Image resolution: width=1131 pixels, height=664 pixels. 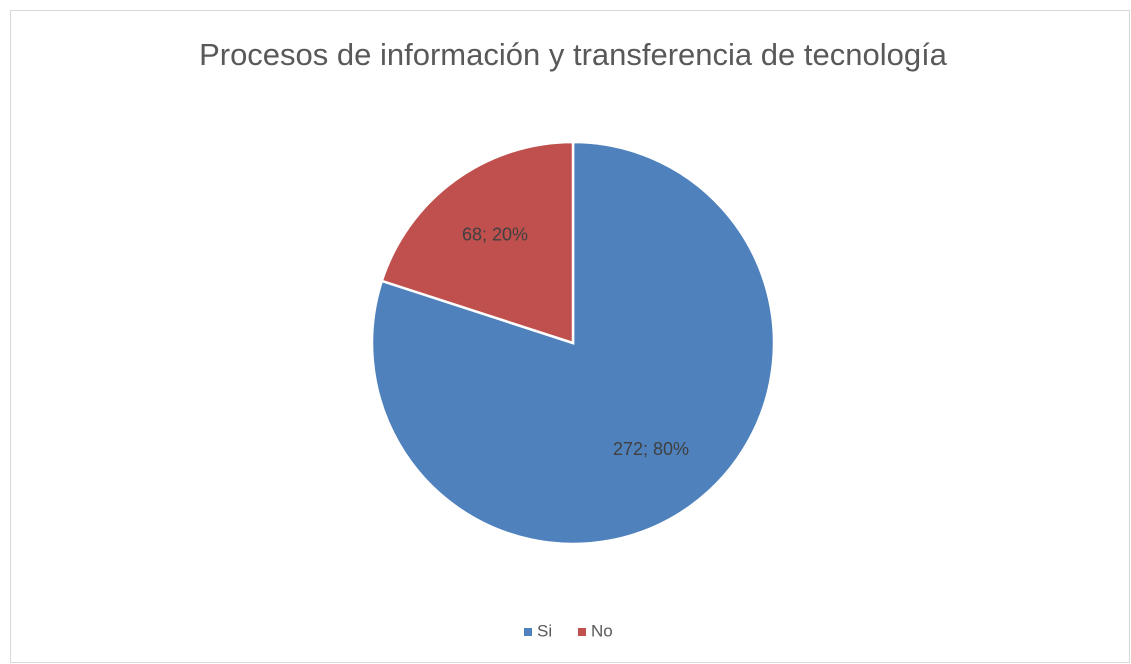 What do you see at coordinates (544, 630) in the screenshot?
I see `legend-label: Si` at bounding box center [544, 630].